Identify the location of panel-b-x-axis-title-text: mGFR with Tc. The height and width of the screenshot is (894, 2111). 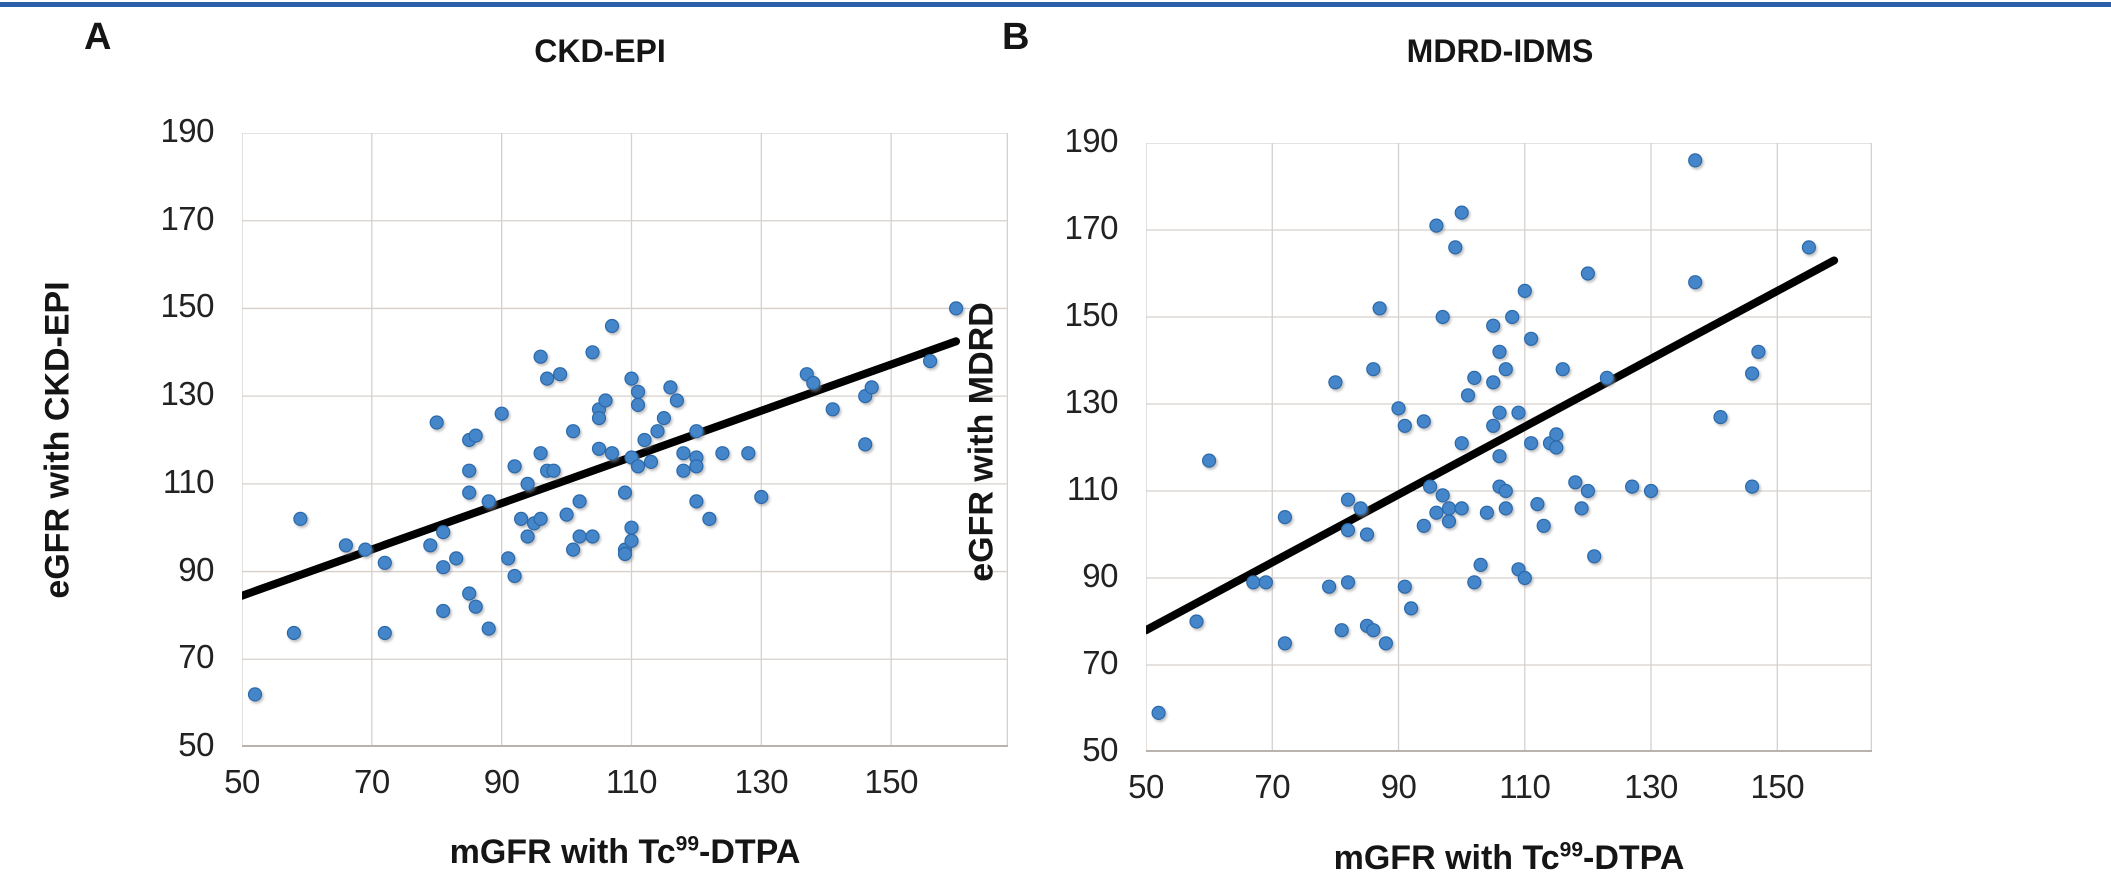
(1446, 858).